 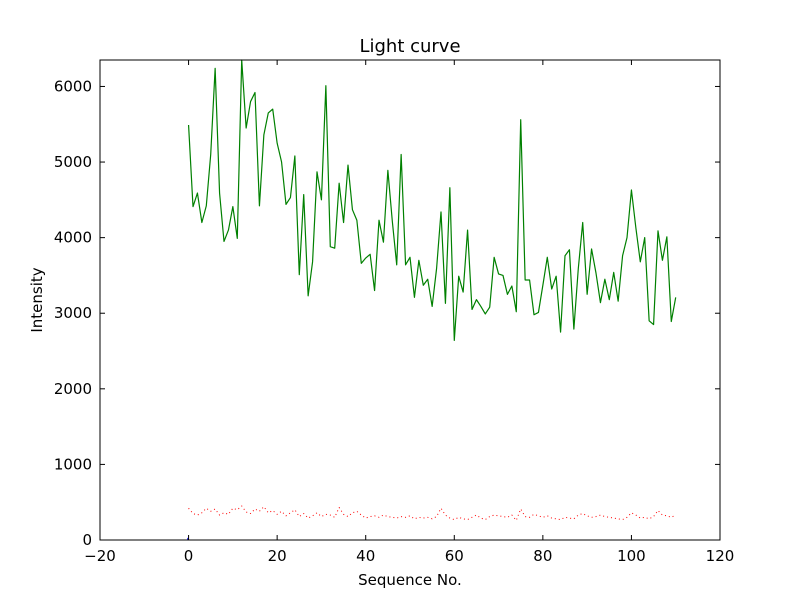 What do you see at coordinates (410, 580) in the screenshot?
I see `x-axis-label: Sequence No.` at bounding box center [410, 580].